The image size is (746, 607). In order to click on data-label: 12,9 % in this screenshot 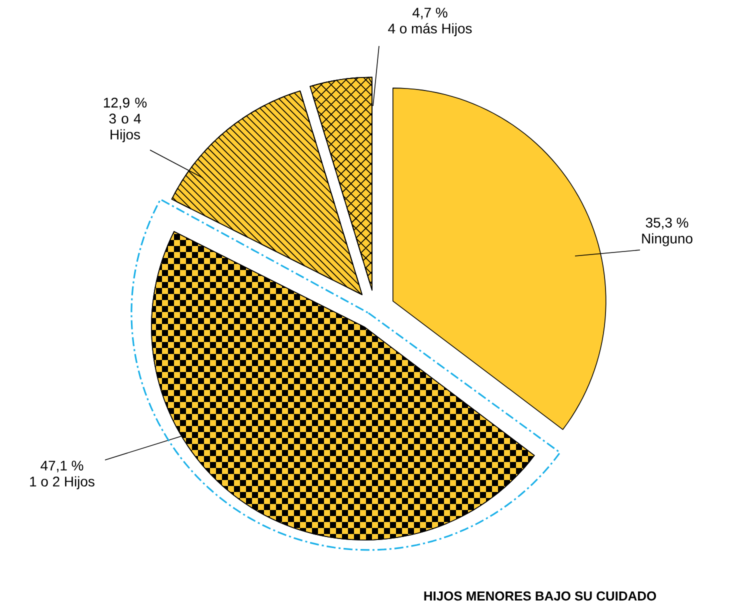, I will do `click(125, 104)`.